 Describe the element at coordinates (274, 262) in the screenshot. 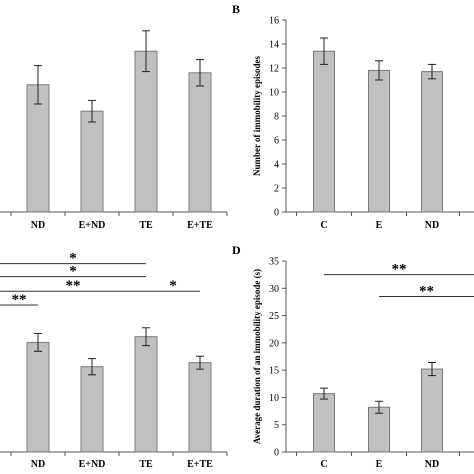

I see `y-tick-label: 35` at that location.